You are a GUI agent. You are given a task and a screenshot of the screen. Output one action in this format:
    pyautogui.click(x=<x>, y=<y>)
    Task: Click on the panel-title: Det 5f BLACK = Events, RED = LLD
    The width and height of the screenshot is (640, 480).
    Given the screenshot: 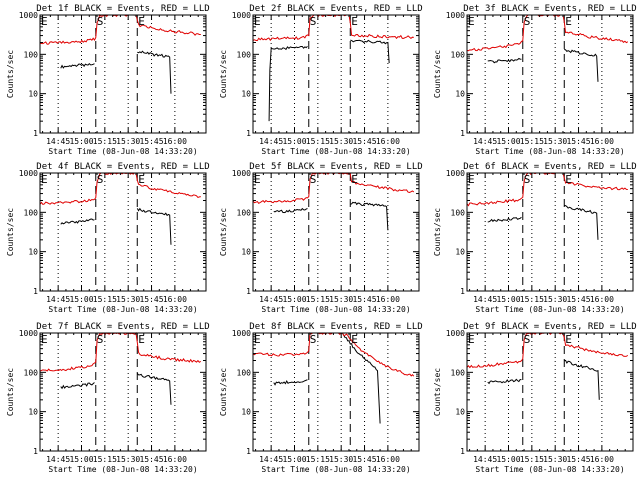 What is the action you would take?
    pyautogui.click(x=335, y=167)
    